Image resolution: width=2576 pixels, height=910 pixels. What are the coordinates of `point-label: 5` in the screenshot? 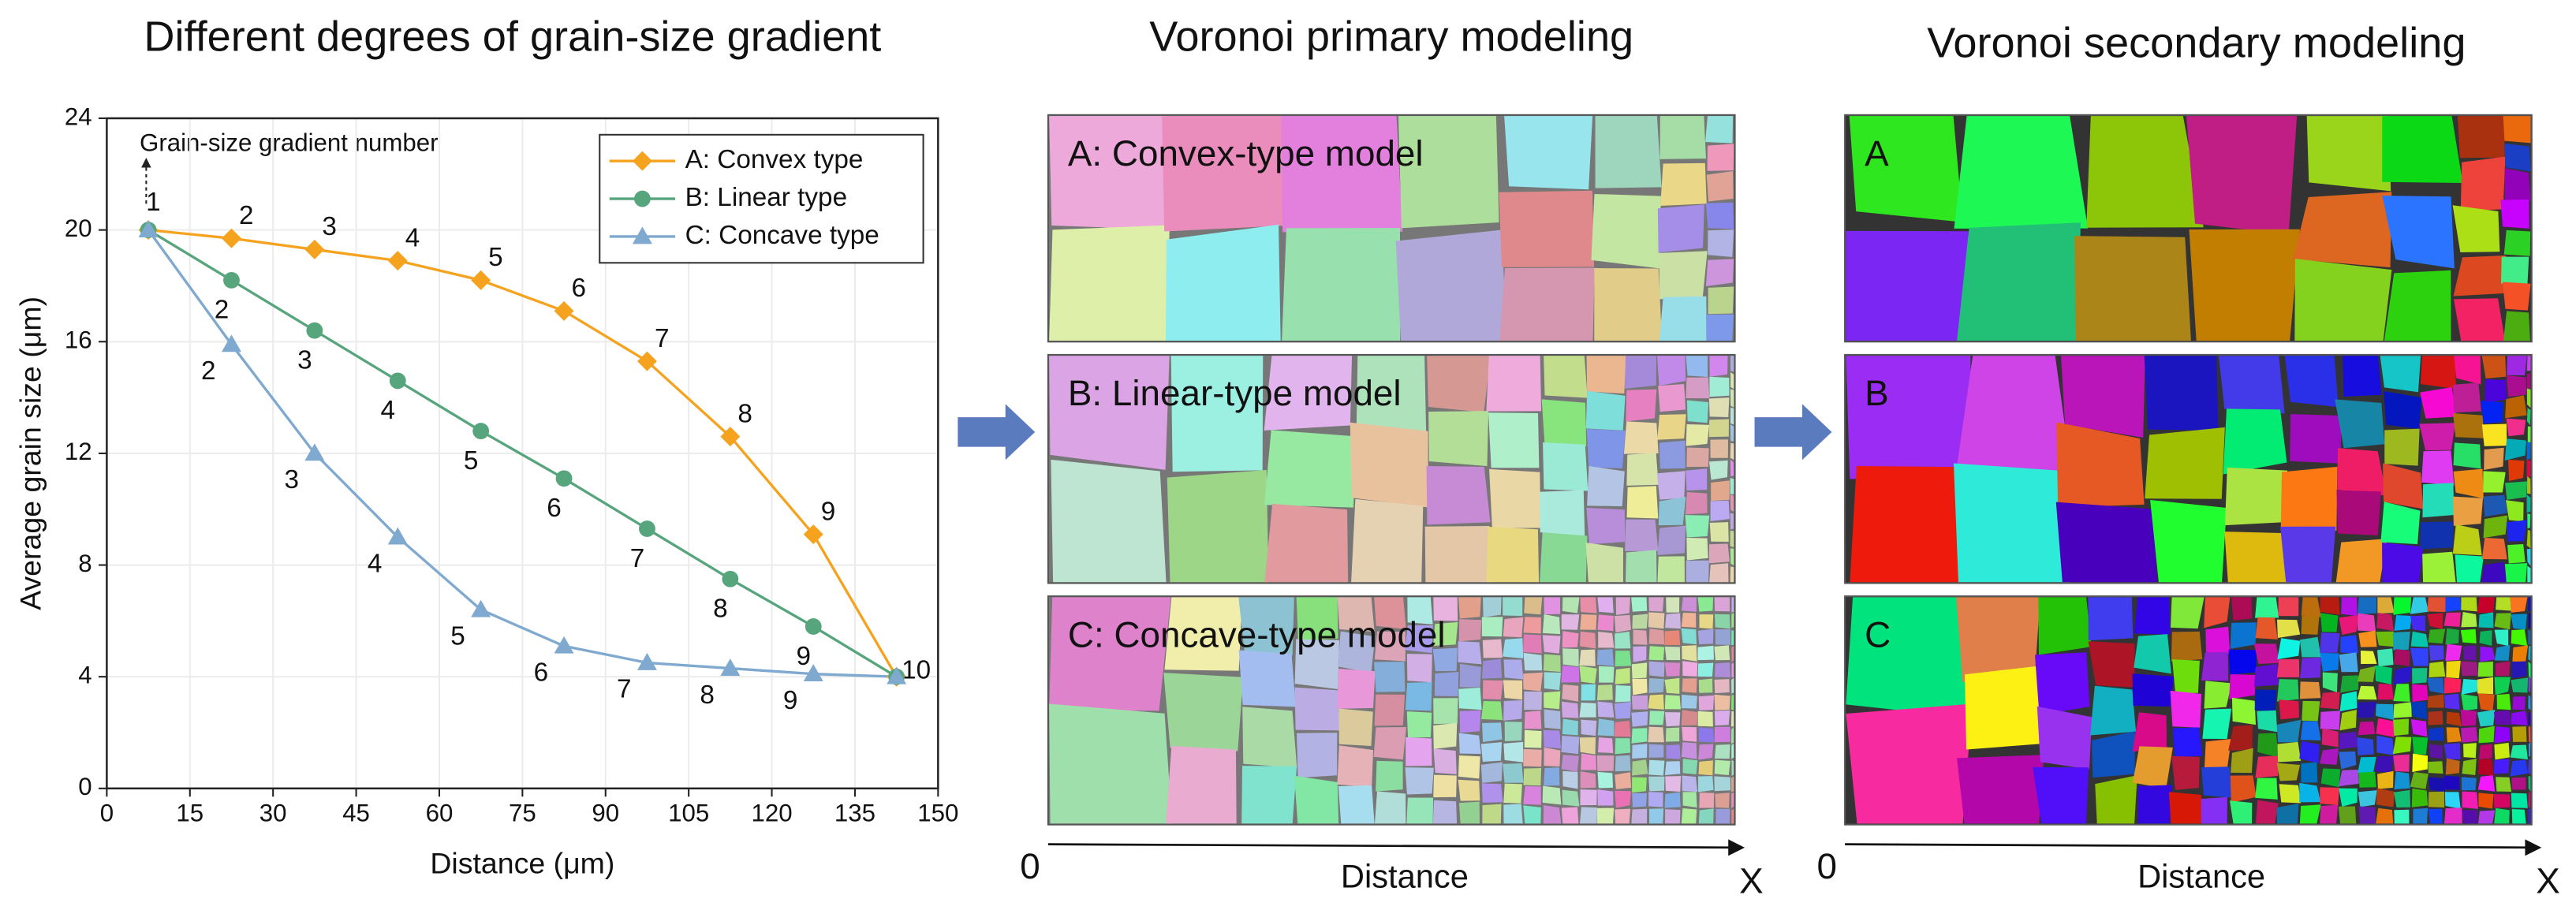 It's located at (457, 636).